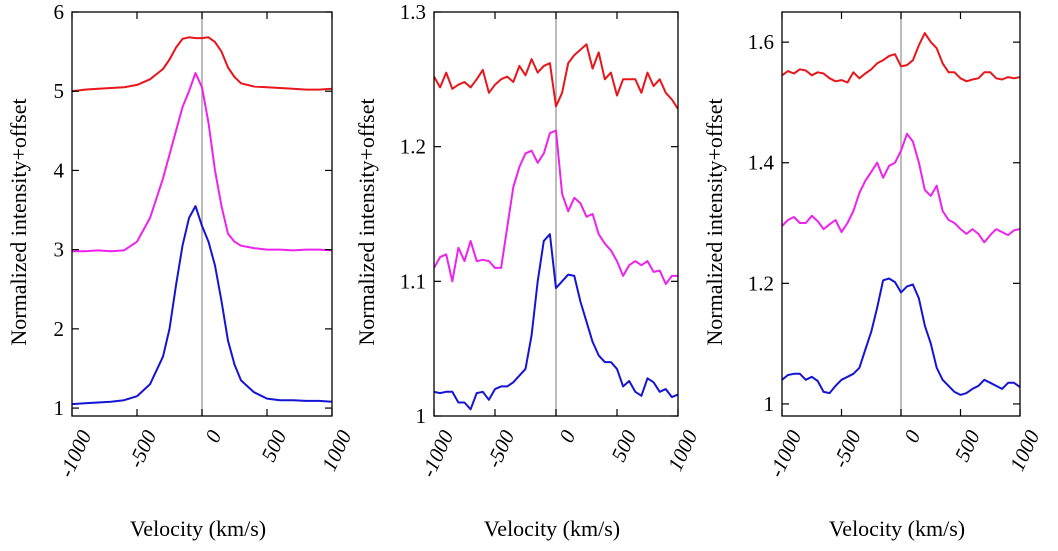 The width and height of the screenshot is (1058, 551). I want to click on y-tick-label: 2, so click(59, 329).